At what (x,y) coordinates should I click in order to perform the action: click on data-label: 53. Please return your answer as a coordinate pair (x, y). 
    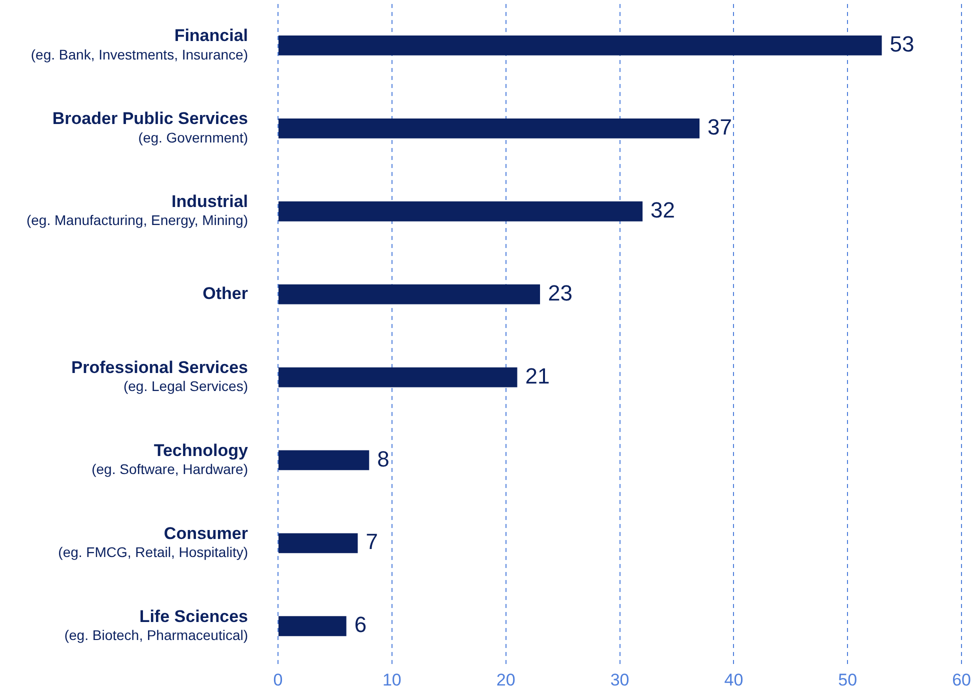
    Looking at the image, I should click on (902, 44).